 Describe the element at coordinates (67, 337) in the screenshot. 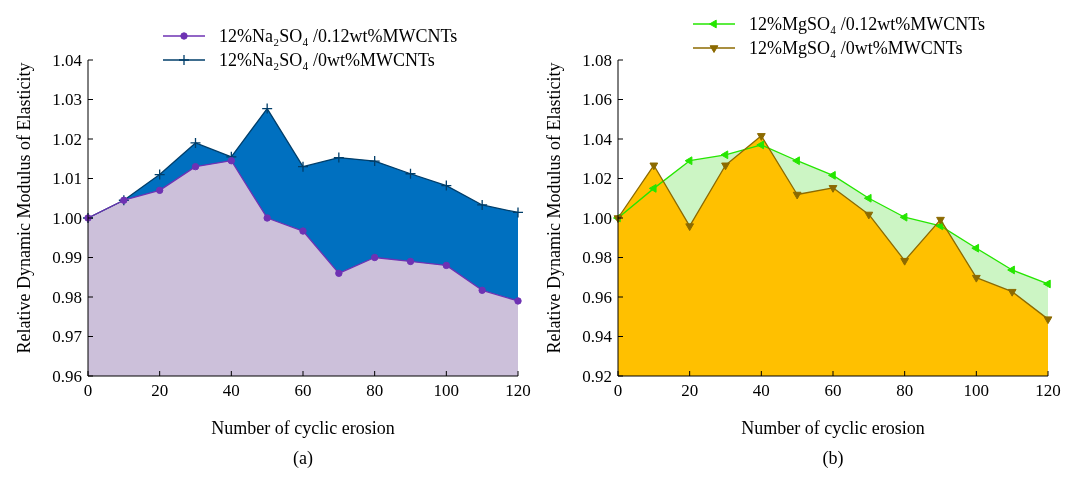

I see `y-tick-label: 0.97` at that location.